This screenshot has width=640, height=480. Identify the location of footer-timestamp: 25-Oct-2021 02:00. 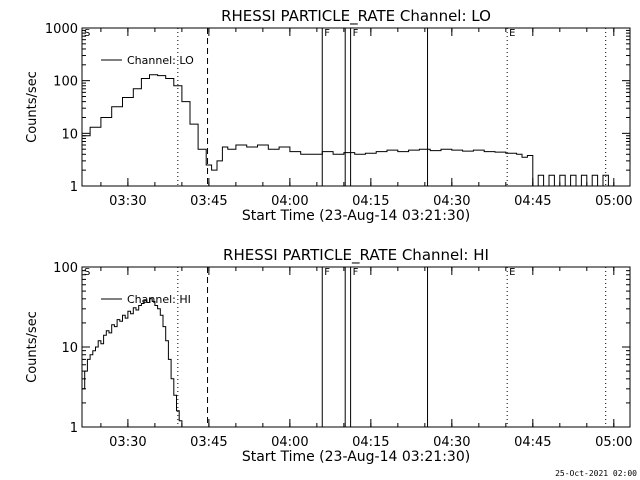
(596, 473).